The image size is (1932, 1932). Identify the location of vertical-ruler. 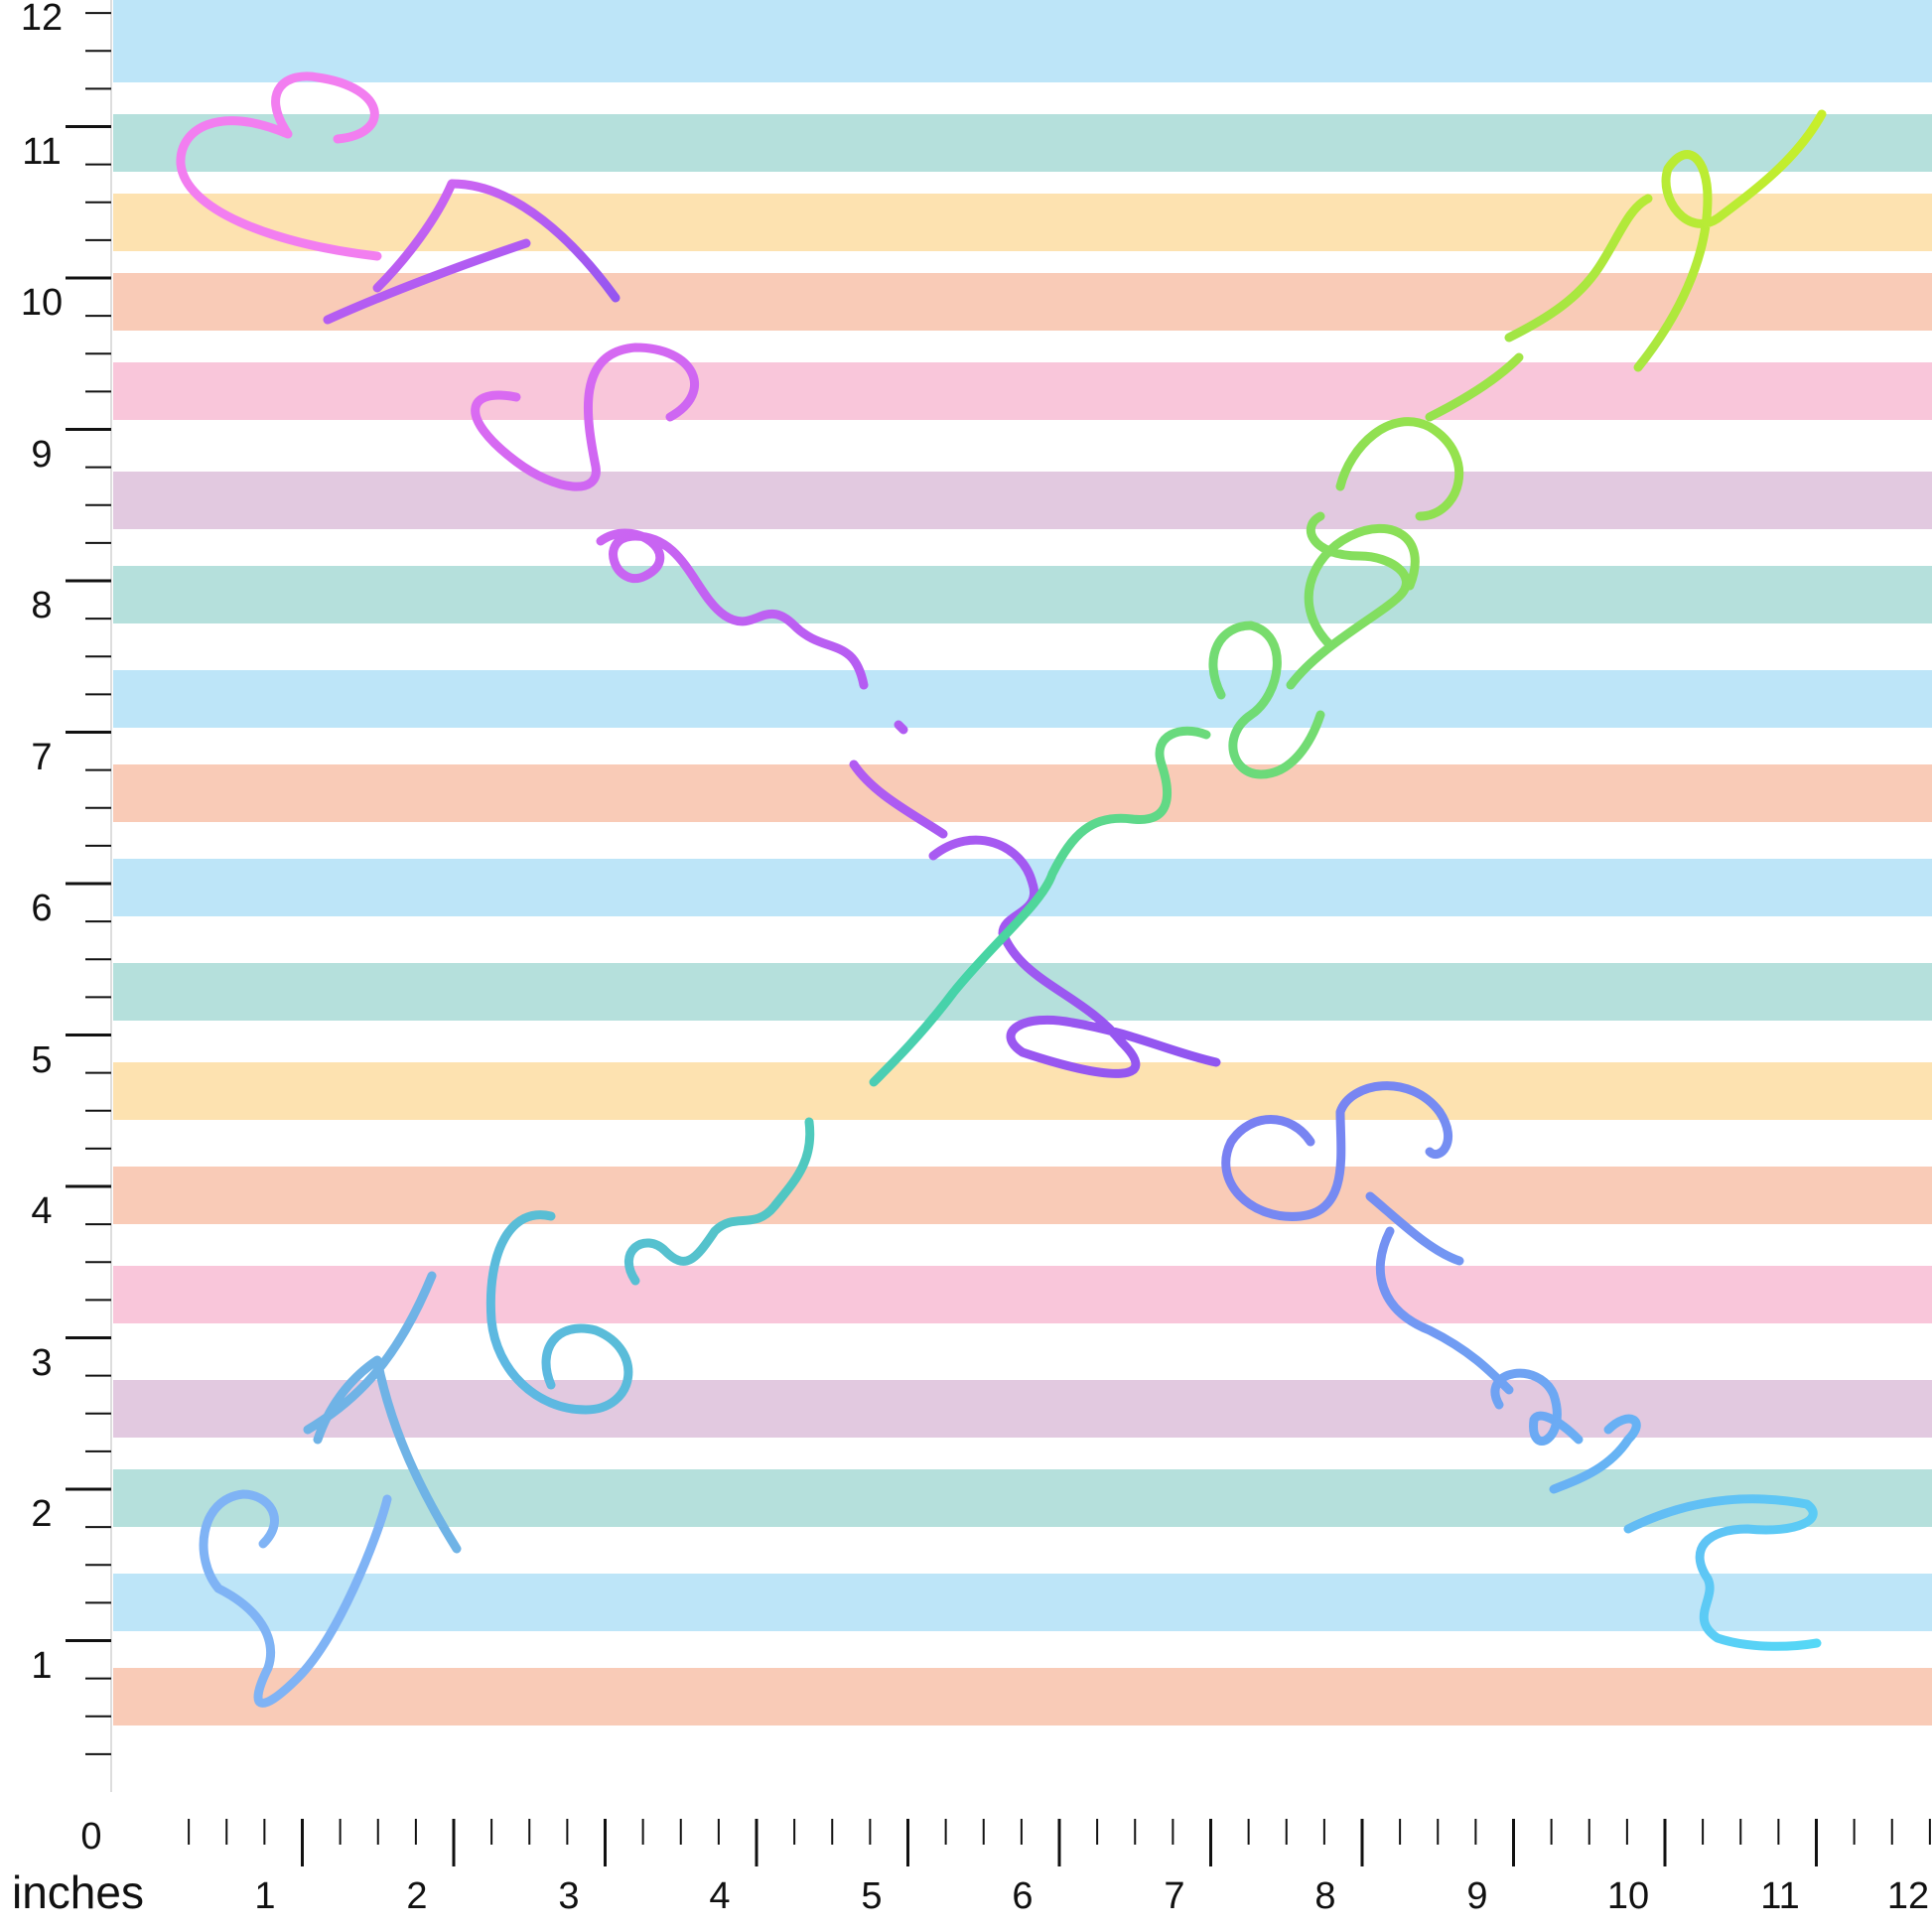
(89, 896).